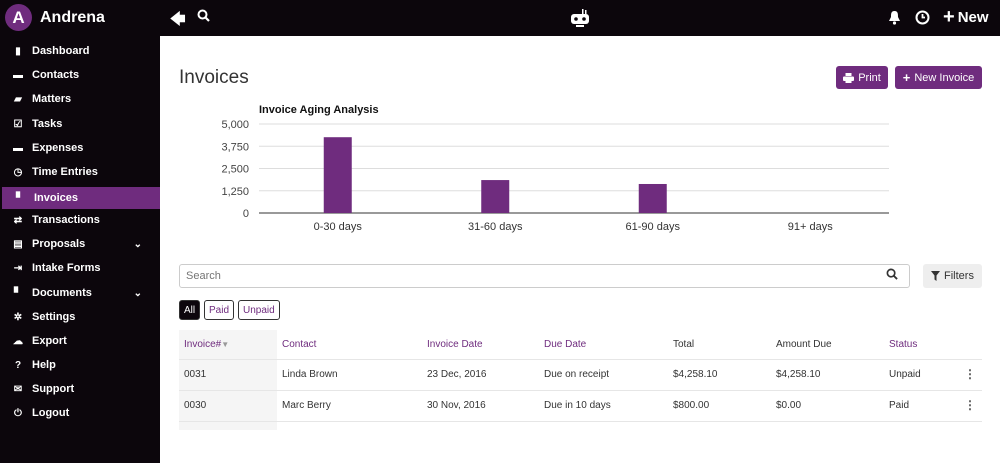 The width and height of the screenshot is (1000, 463). Describe the element at coordinates (455, 344) in the screenshot. I see `column-header-invoice-date: Invoice Date` at that location.